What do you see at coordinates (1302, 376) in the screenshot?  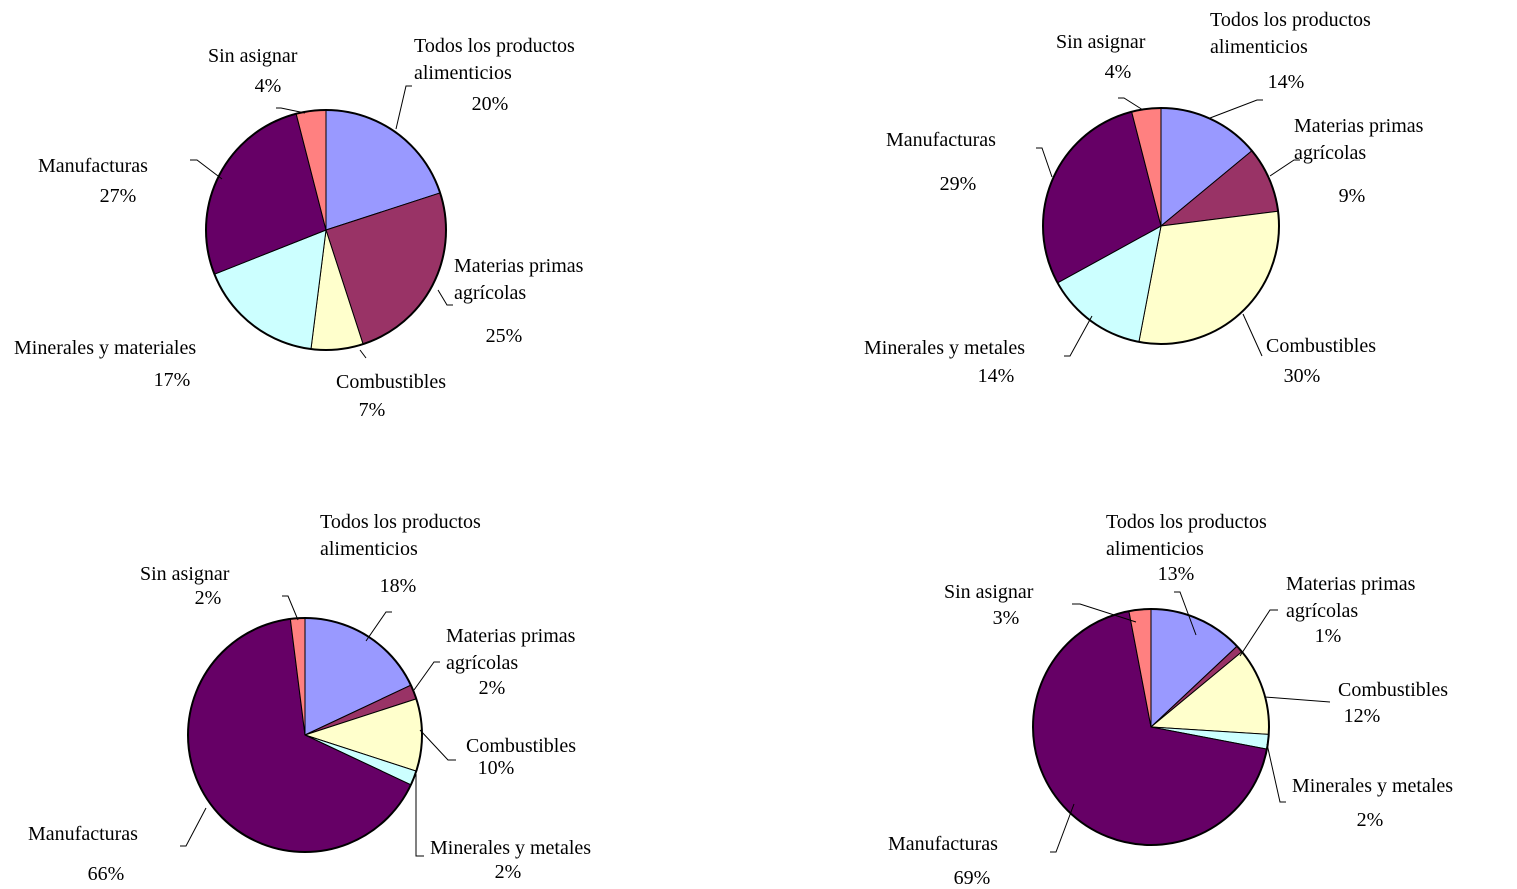 I see `slice-percent-combustibles: 30%` at bounding box center [1302, 376].